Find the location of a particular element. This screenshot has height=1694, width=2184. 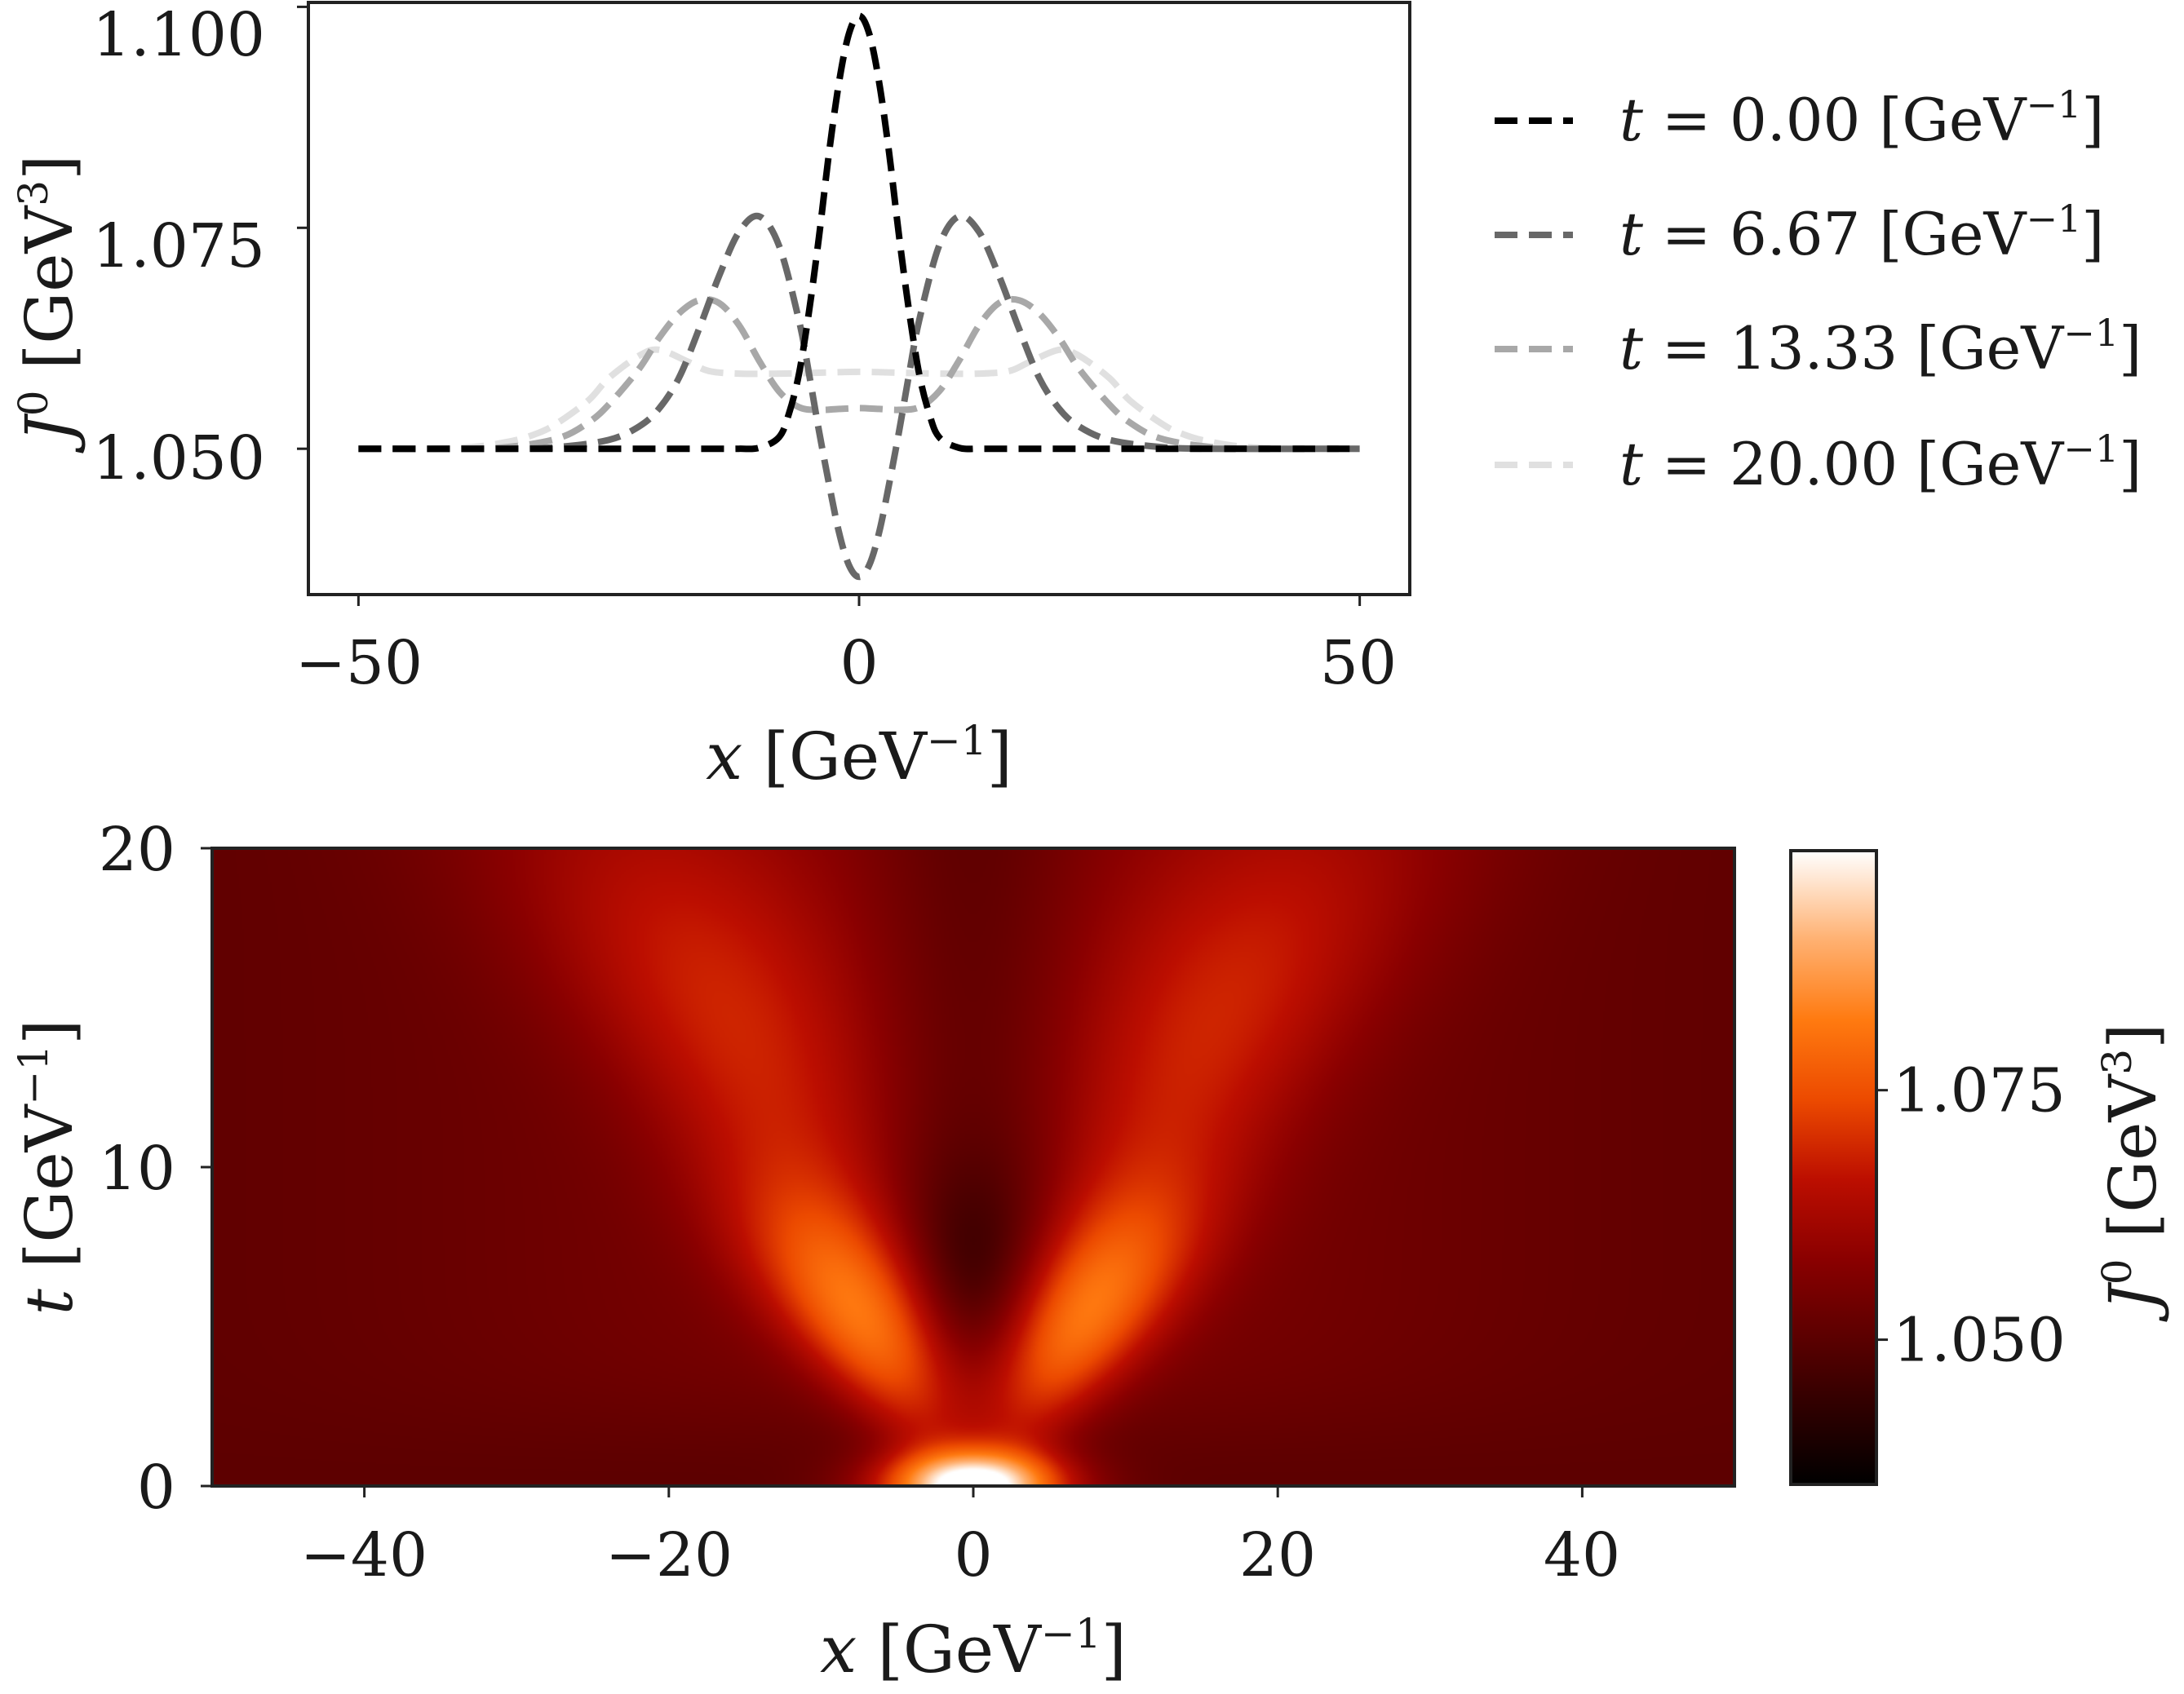

x-tick-label: 20 is located at coordinates (1277, 1555).